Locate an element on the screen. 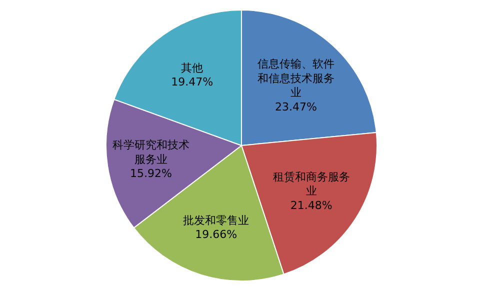 This screenshot has height=291, width=483. data-label: 21.48% is located at coordinates (311, 205).